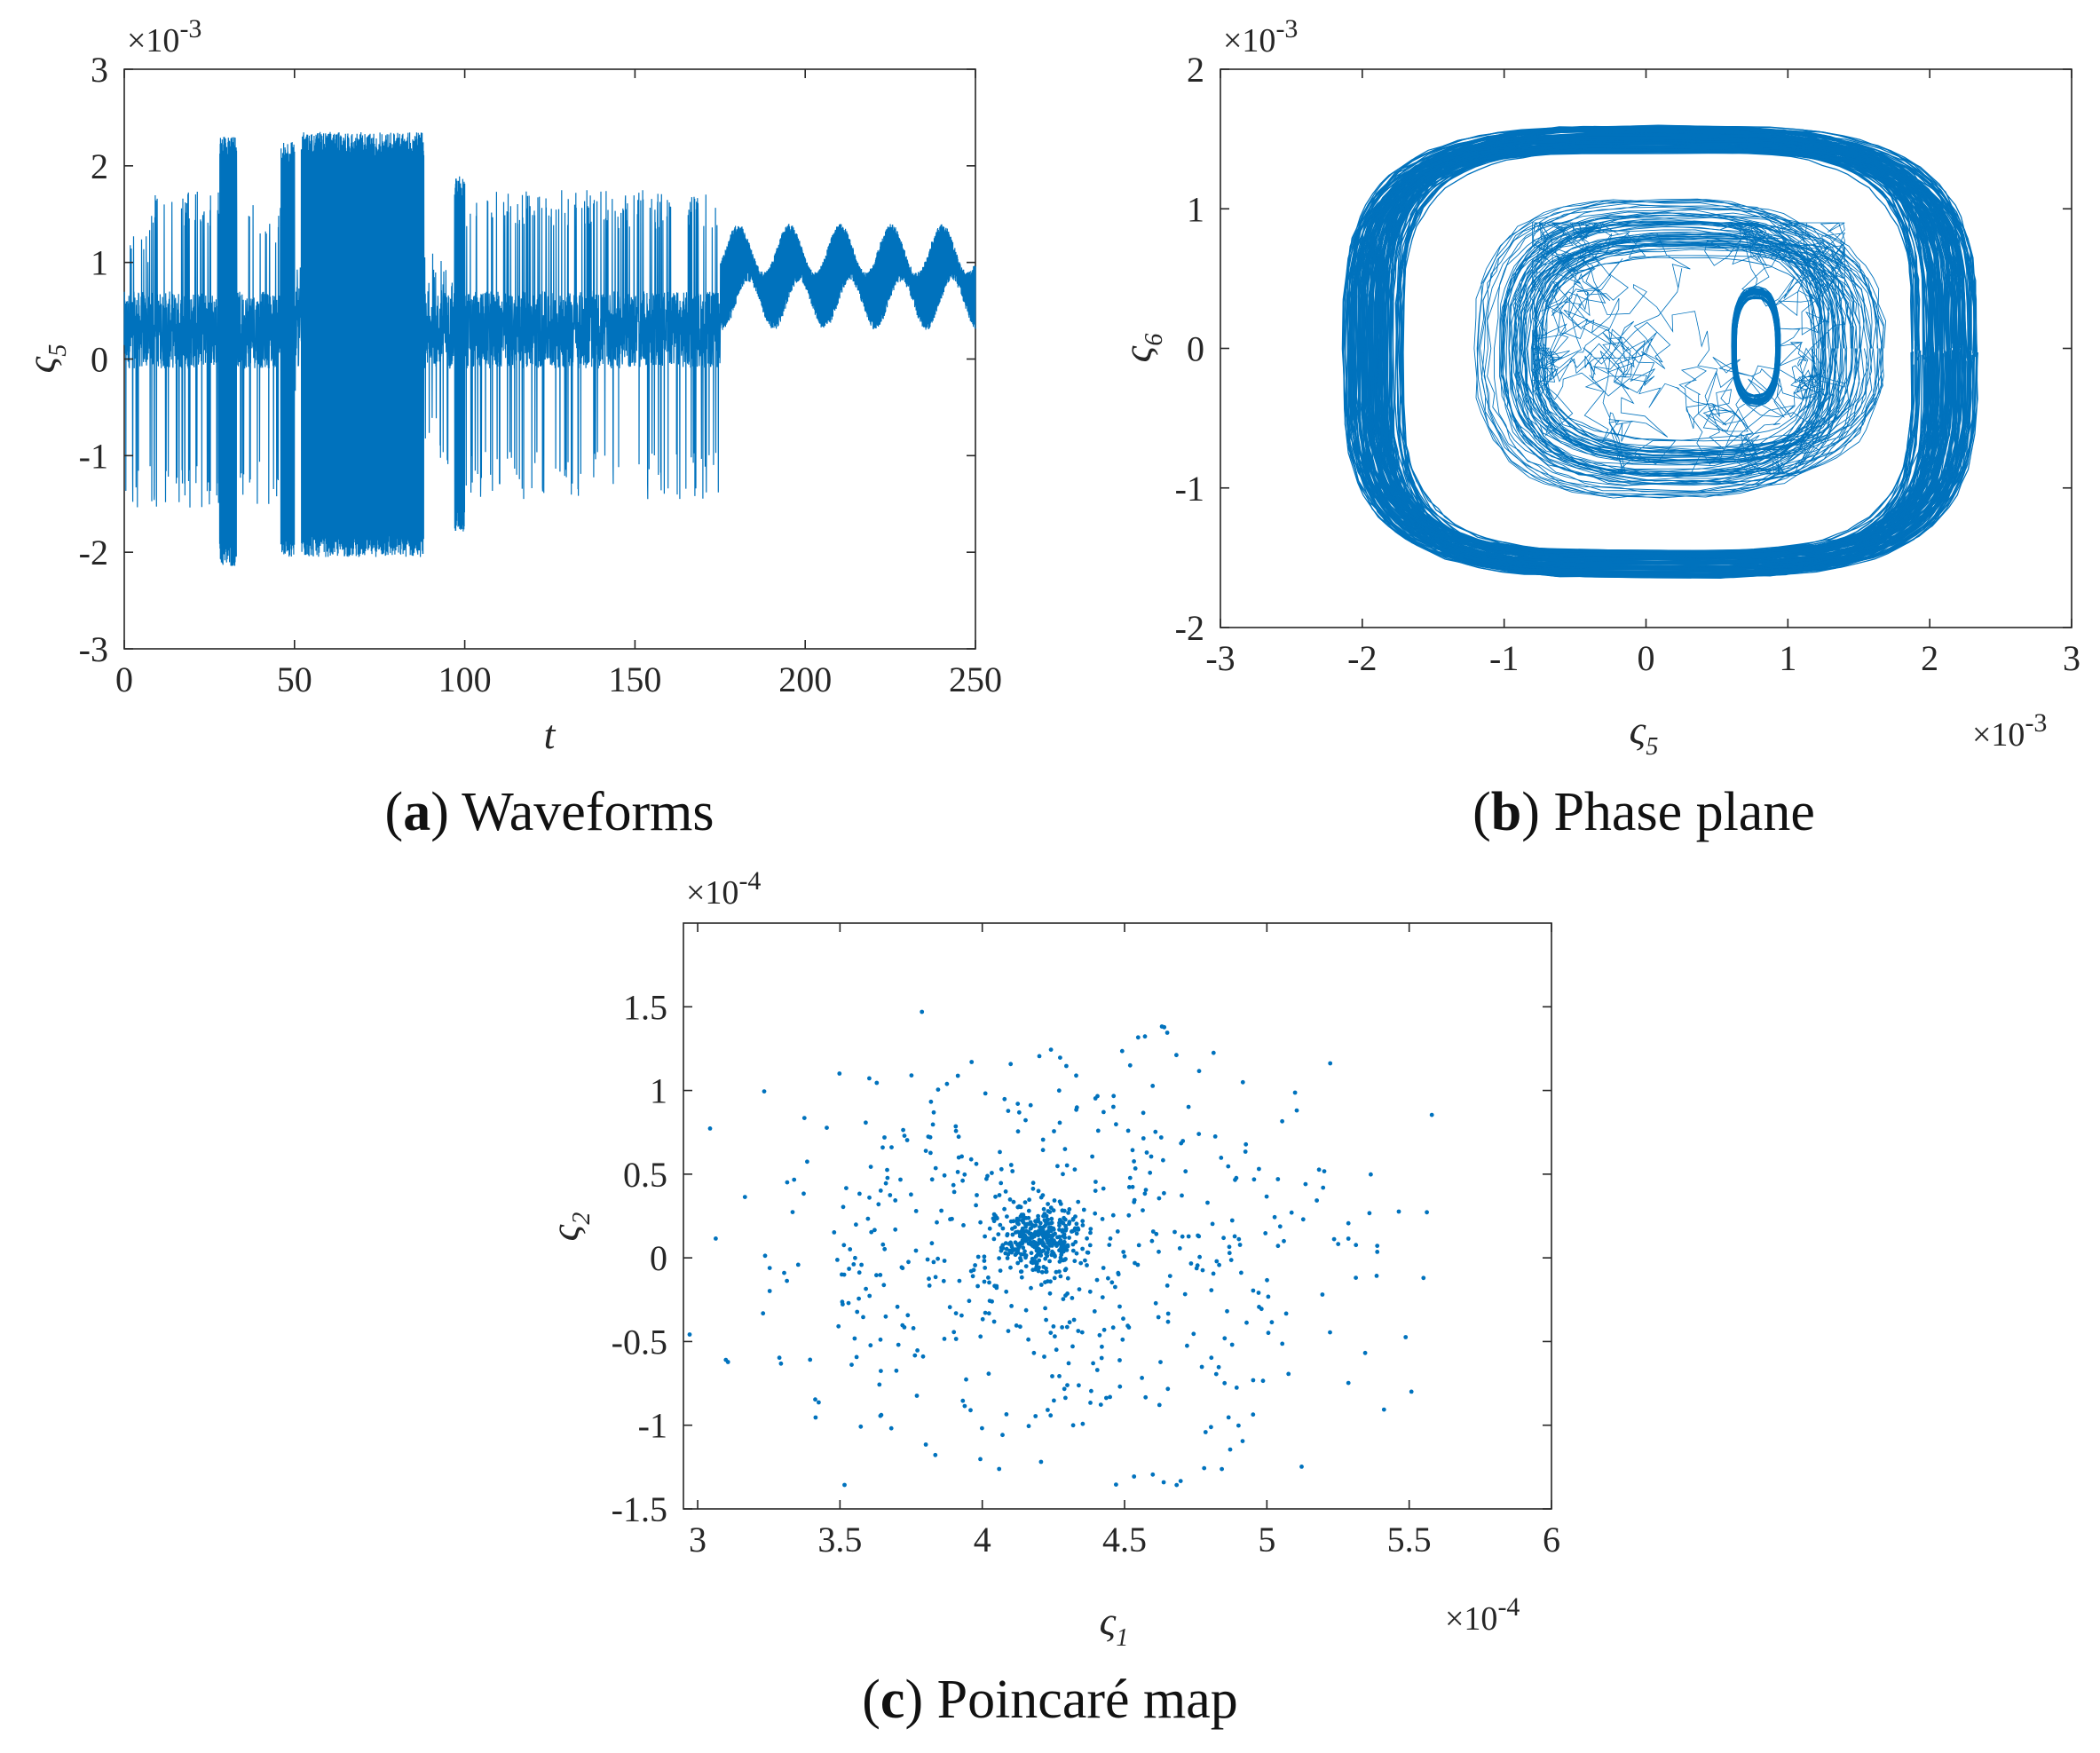 This screenshot has height=1753, width=2100. I want to click on panel-b-ytick-label: -2, so click(1189, 628).